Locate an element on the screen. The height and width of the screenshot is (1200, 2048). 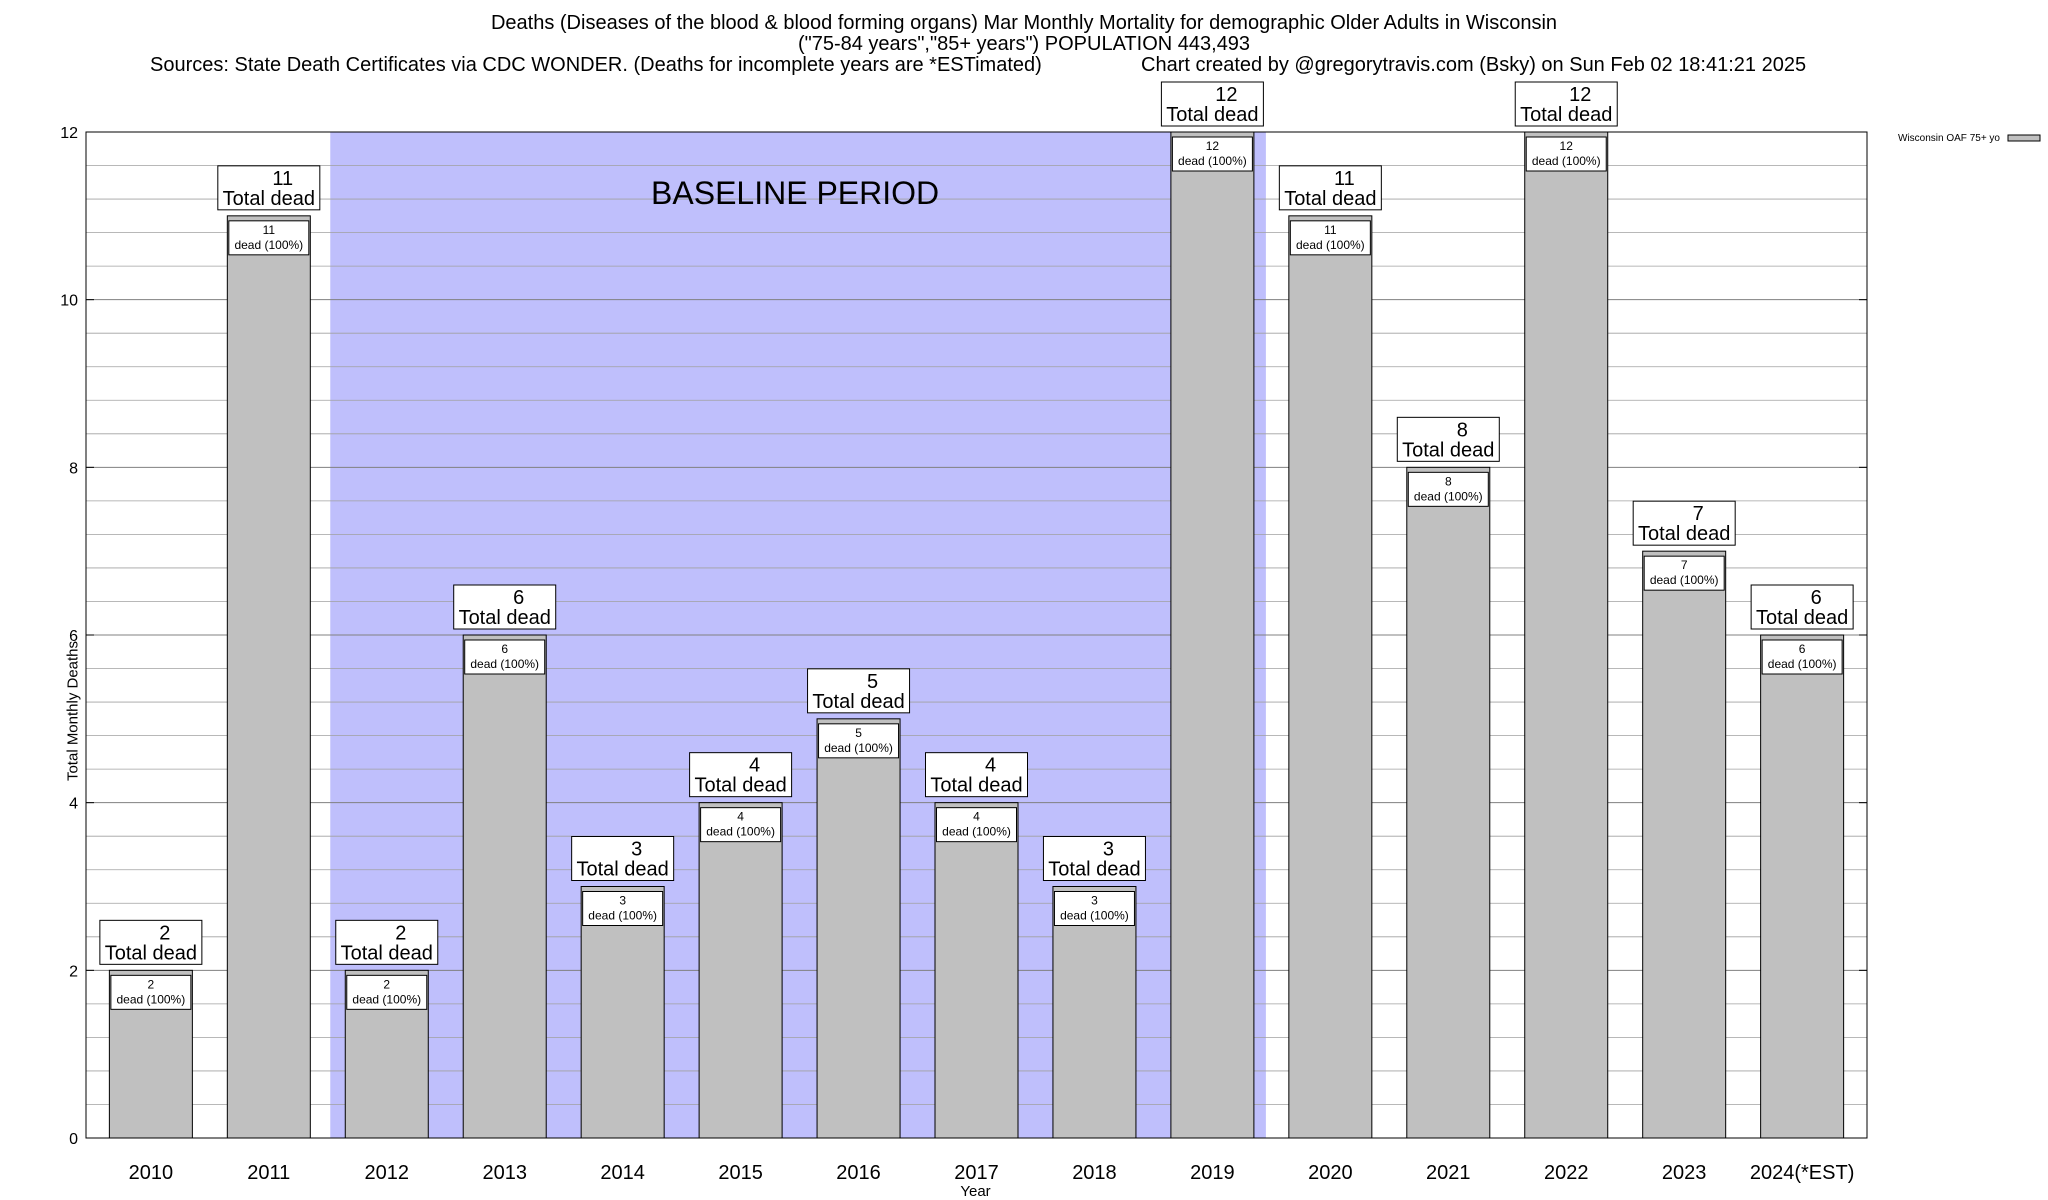
bar-inner-value: 2 is located at coordinates (151, 984).